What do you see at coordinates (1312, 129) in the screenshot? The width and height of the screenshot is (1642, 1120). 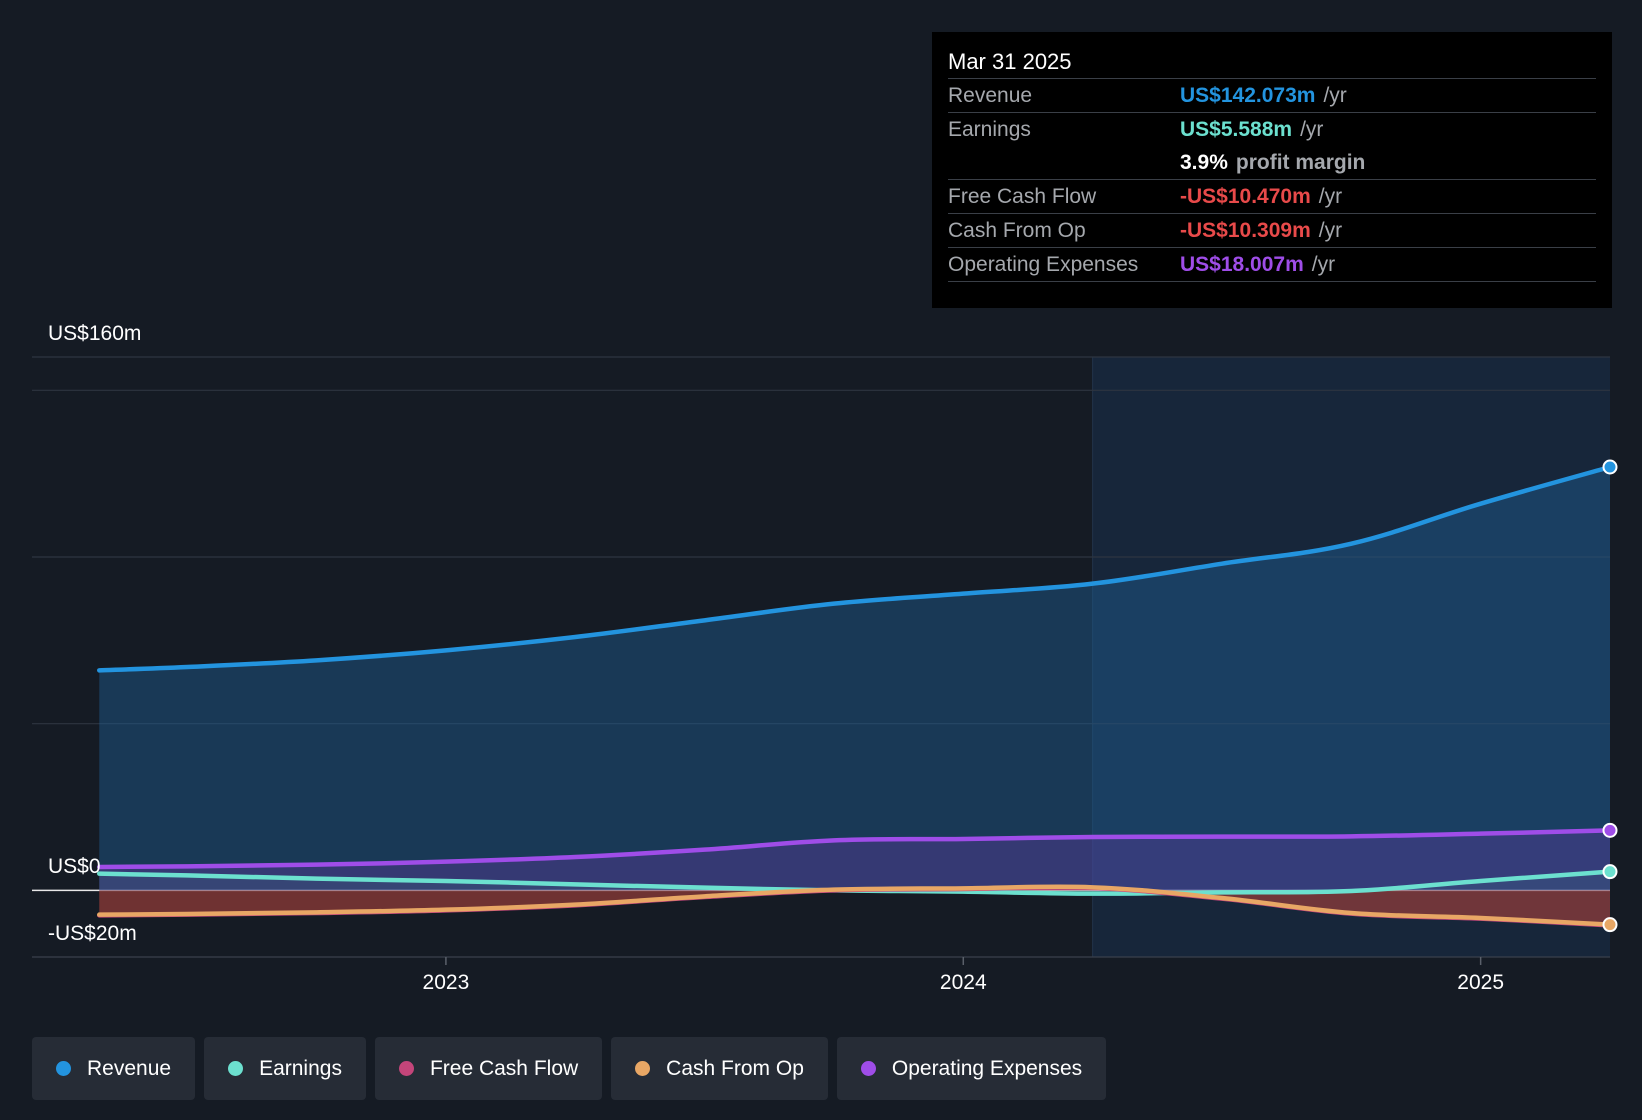 I see `tooltip-earnings-unit: /yr` at bounding box center [1312, 129].